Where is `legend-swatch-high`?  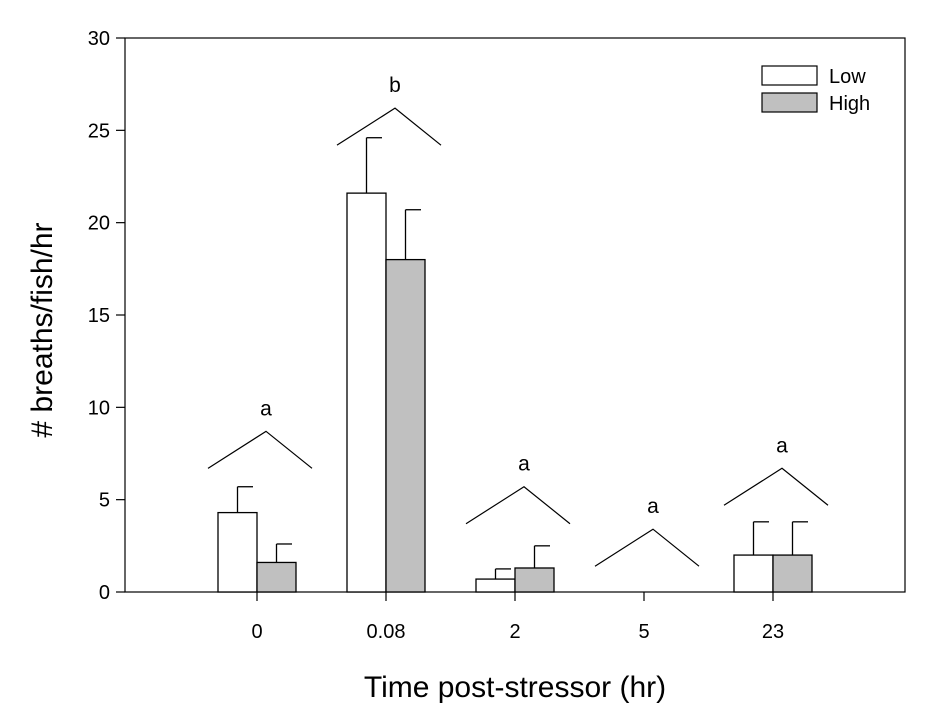 legend-swatch-high is located at coordinates (789, 102).